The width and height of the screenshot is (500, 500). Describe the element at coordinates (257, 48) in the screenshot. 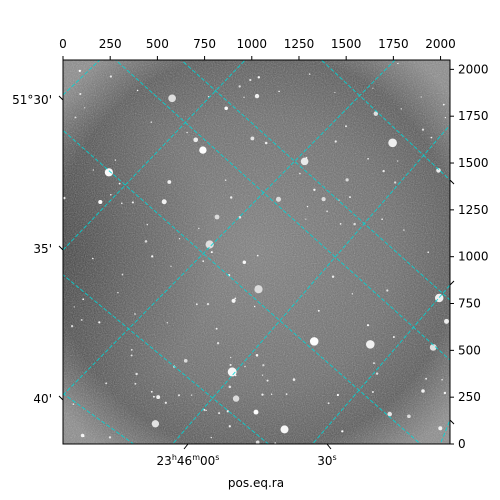

I see `x-pixel-axis-top: 0 250 500 750 1000 1250 1500 1750 2000` at that location.